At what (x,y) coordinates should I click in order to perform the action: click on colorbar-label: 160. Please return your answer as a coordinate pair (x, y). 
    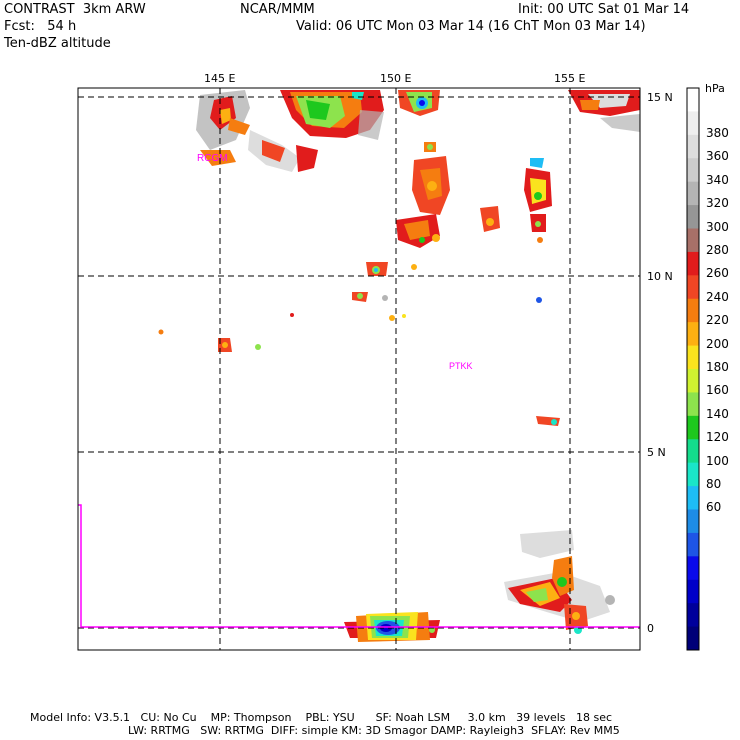
    Looking at the image, I should click on (717, 390).